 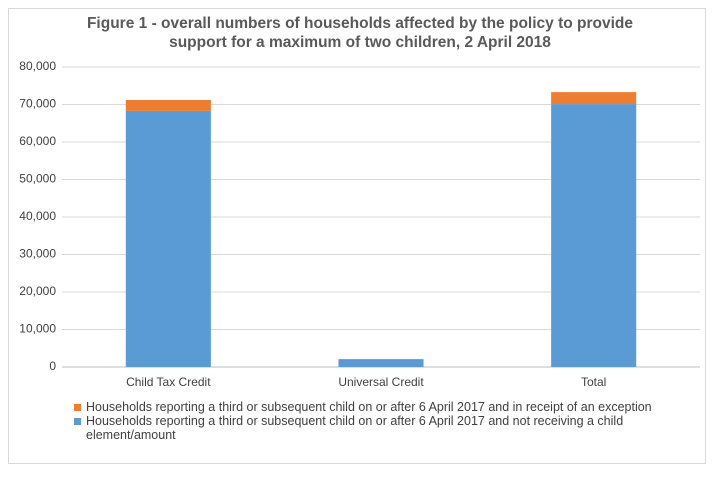 What do you see at coordinates (37, 179) in the screenshot?
I see `y-tick-label: 50,000` at bounding box center [37, 179].